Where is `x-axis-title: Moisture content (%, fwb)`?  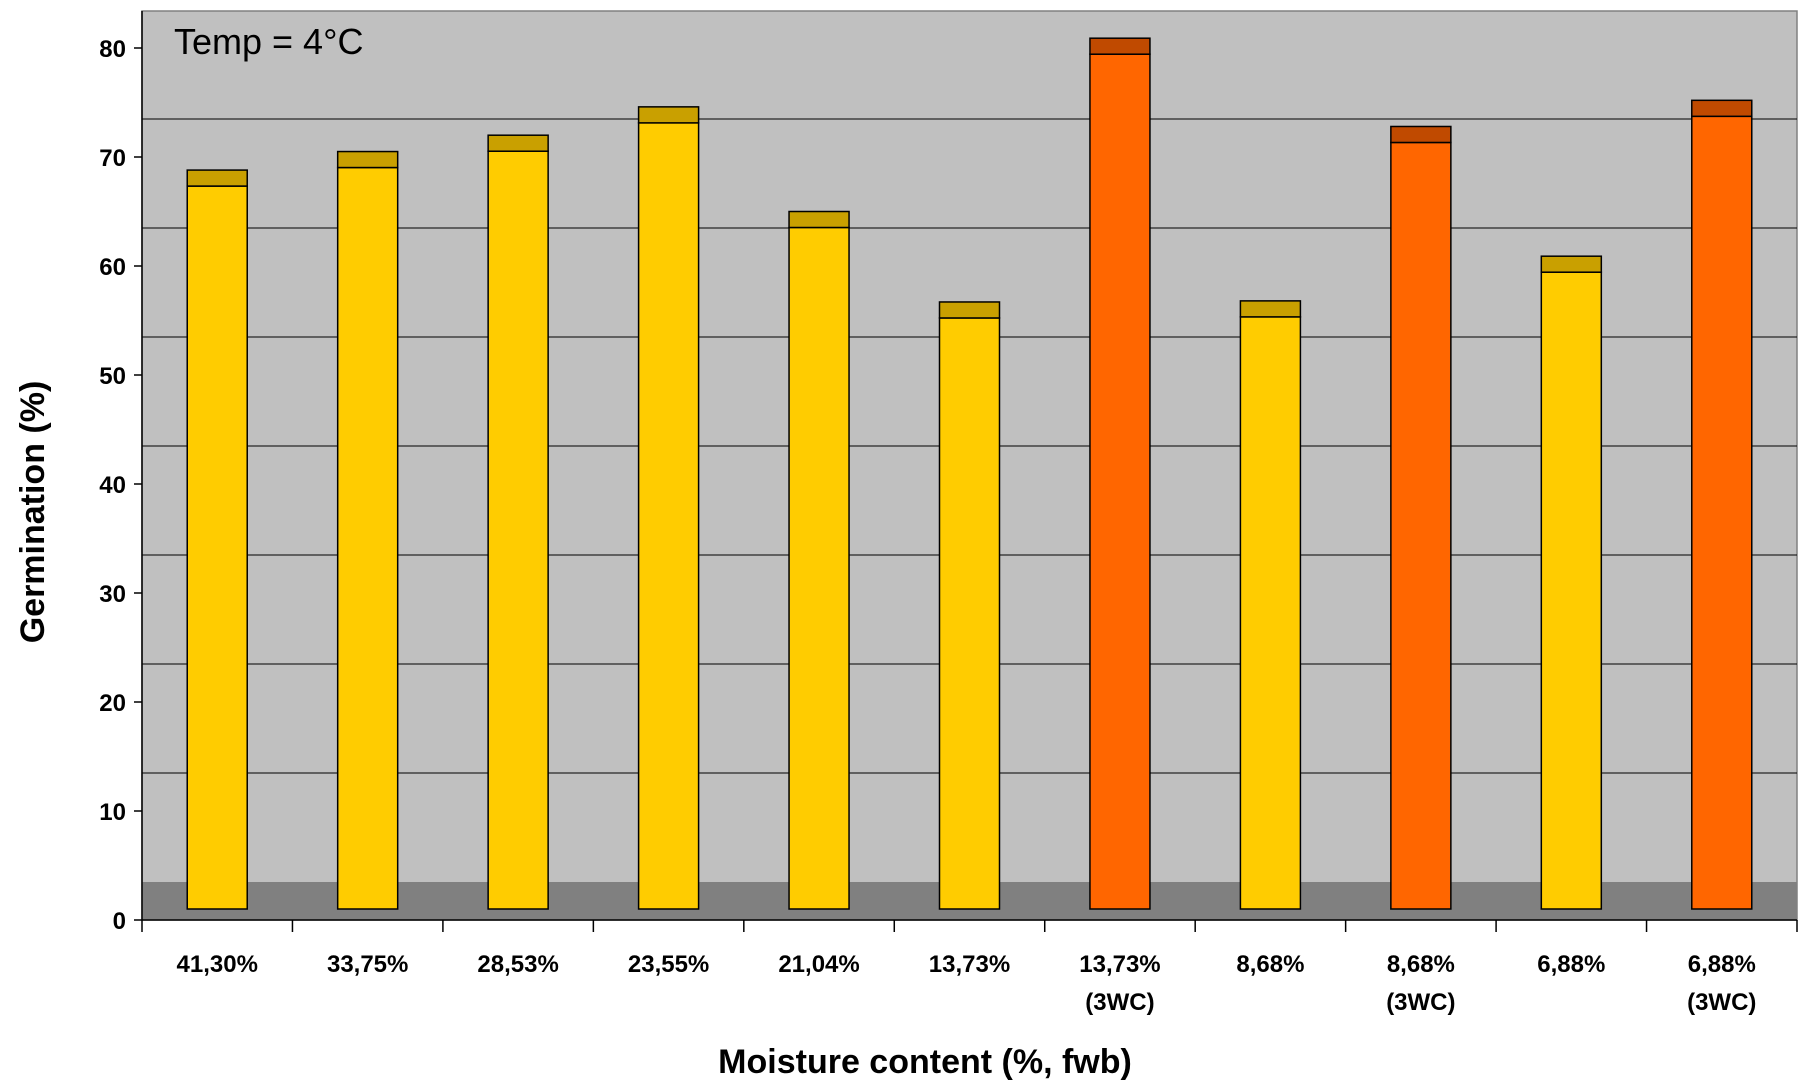 x-axis-title: Moisture content (%, fwb) is located at coordinates (925, 1062).